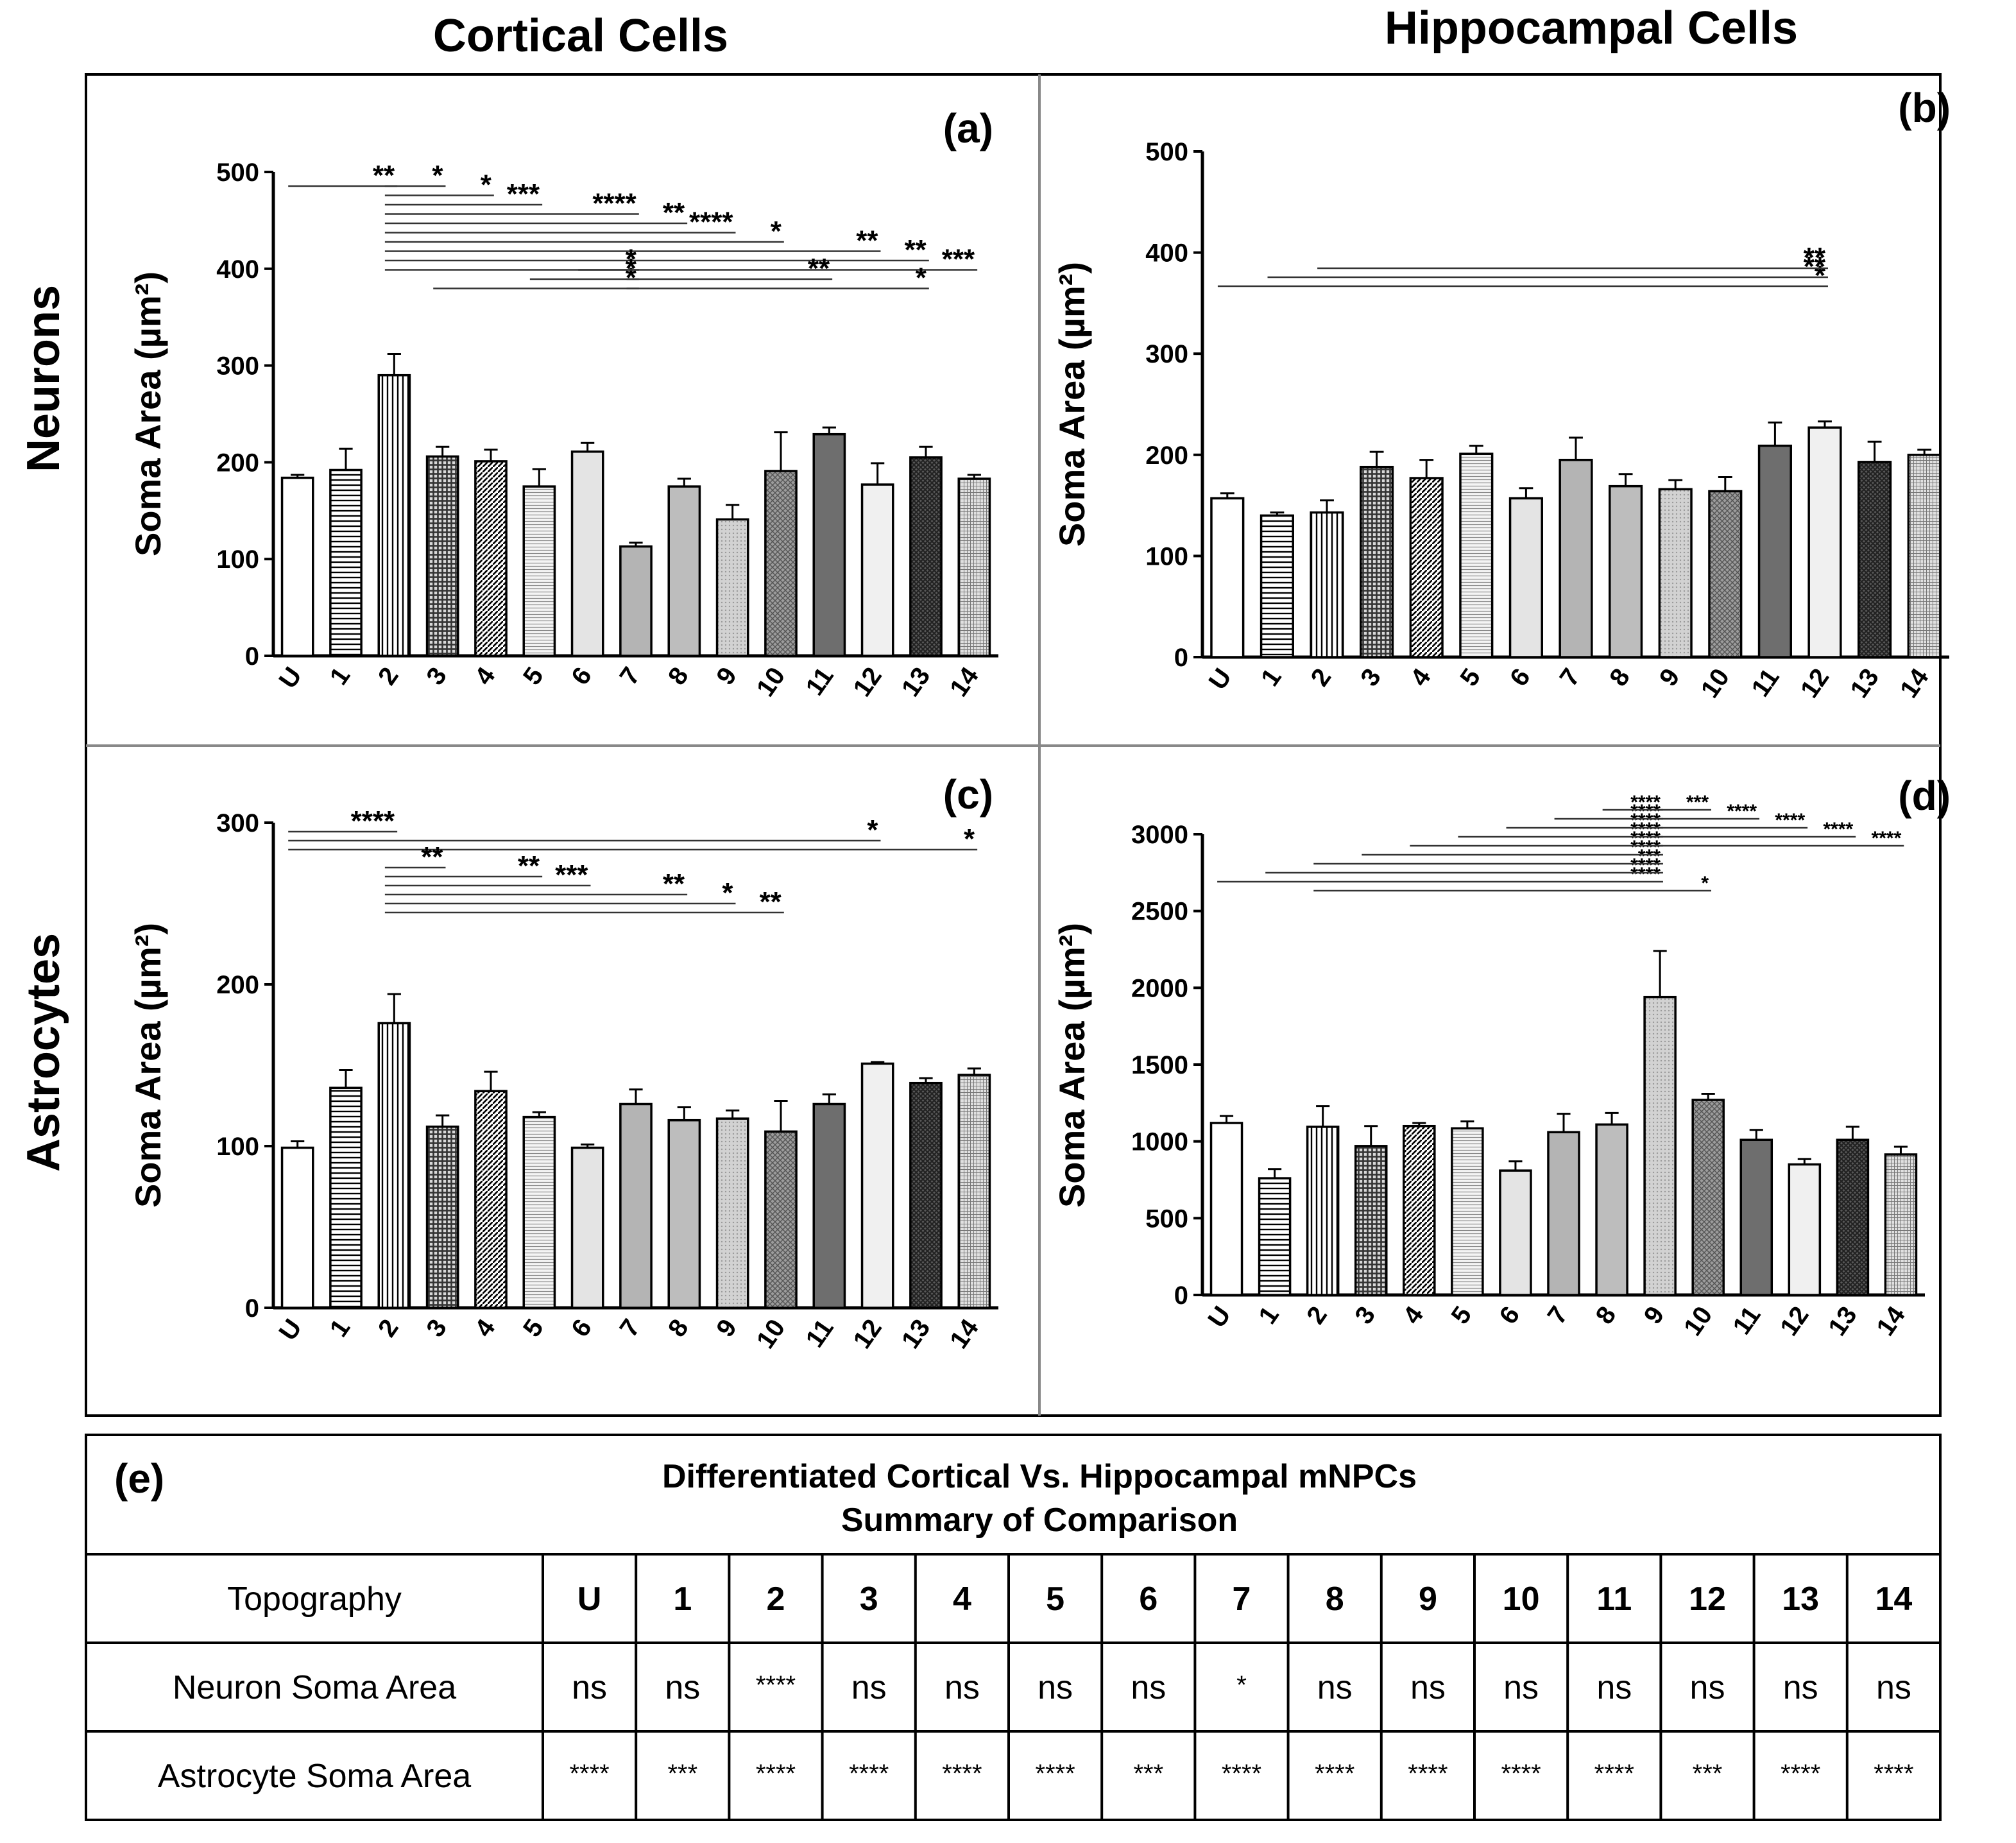  What do you see at coordinates (1570, 677) in the screenshot?
I see `x-tick-label: 7` at bounding box center [1570, 677].